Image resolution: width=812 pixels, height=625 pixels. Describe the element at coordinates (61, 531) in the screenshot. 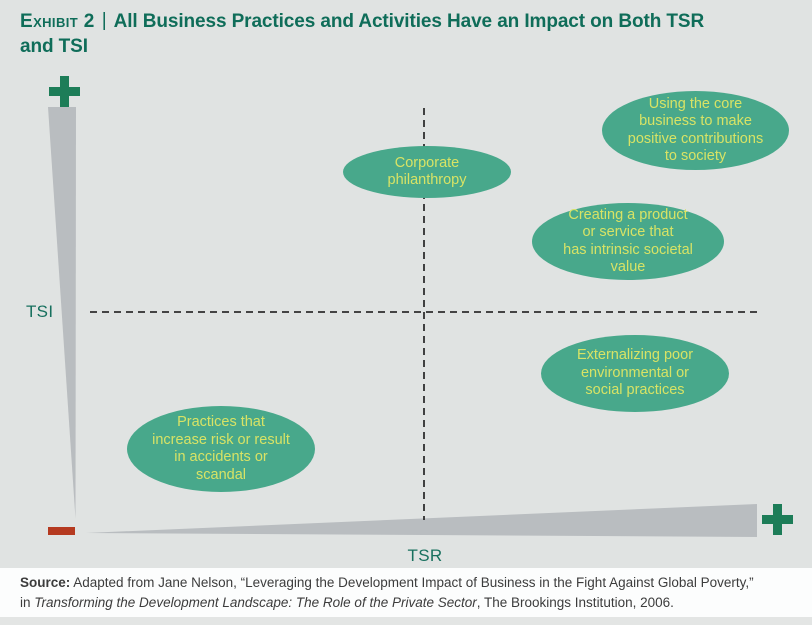

I see `tsi-minus-icon` at that location.